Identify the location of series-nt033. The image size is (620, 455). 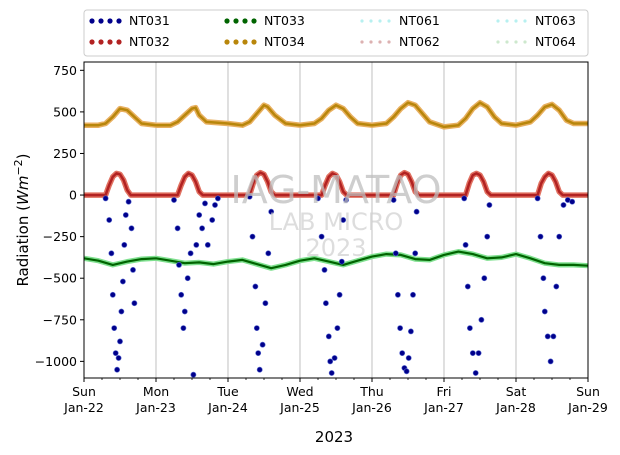
(336, 260).